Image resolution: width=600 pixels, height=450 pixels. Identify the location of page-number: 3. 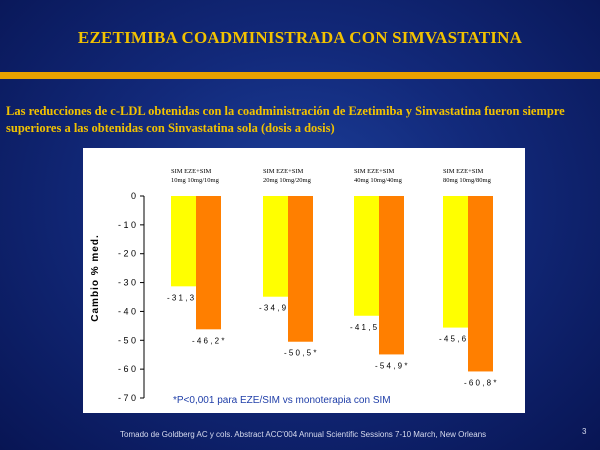
(584, 431).